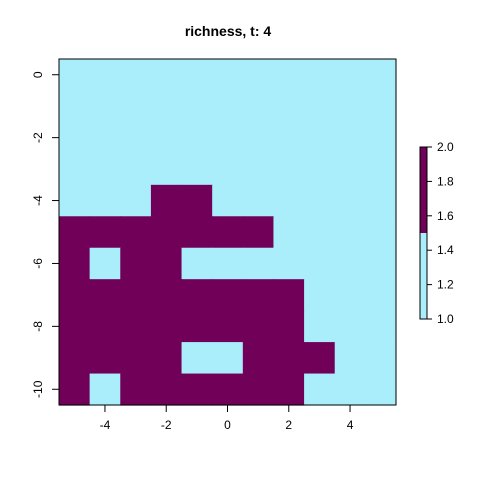 This screenshot has width=480, height=480. What do you see at coordinates (436, 233) in the screenshot?
I see `colorbar-legend: 1.0 1.2 1.4 1.6 1.8 2.0` at bounding box center [436, 233].